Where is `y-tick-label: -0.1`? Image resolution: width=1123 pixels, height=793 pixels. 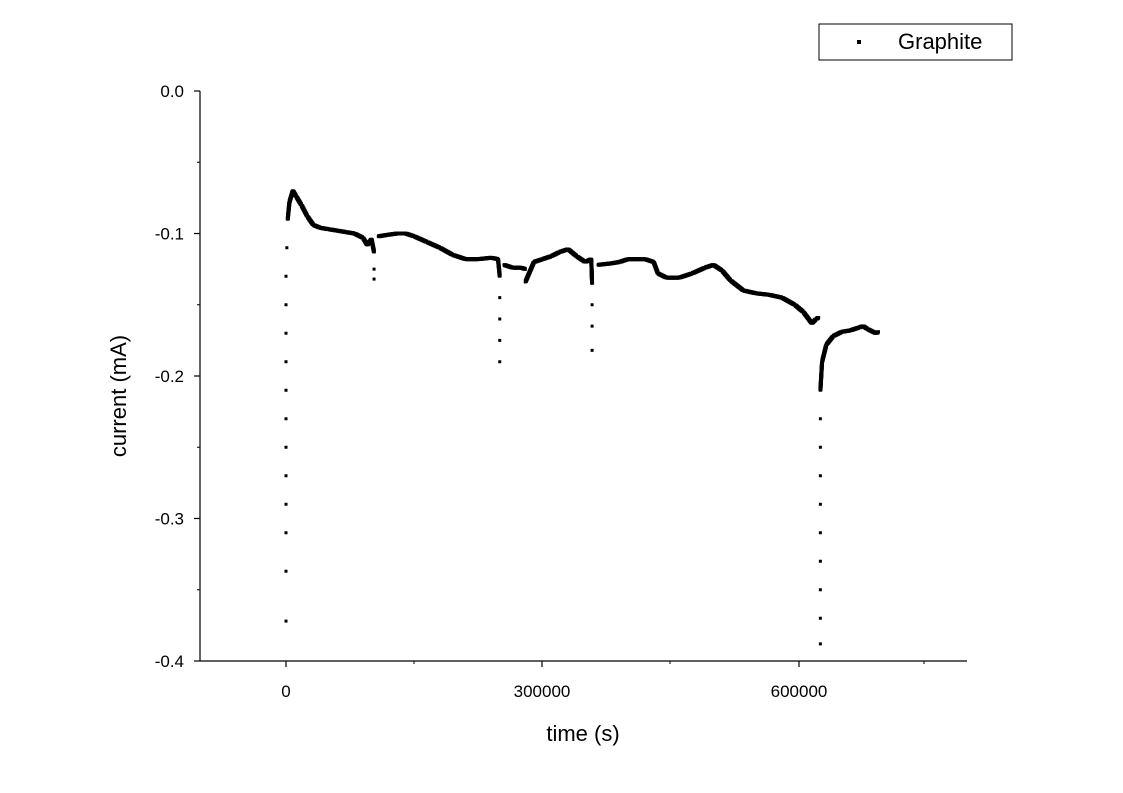
y-tick-label: -0.1 is located at coordinates (169, 234).